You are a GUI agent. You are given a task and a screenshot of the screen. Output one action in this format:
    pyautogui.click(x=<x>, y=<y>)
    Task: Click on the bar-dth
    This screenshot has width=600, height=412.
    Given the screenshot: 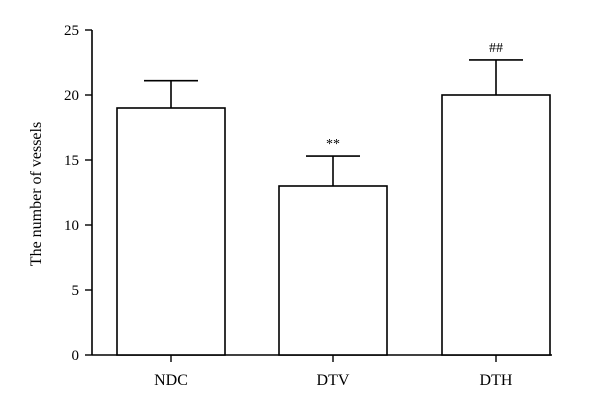 What is the action you would take?
    pyautogui.click(x=496, y=225)
    